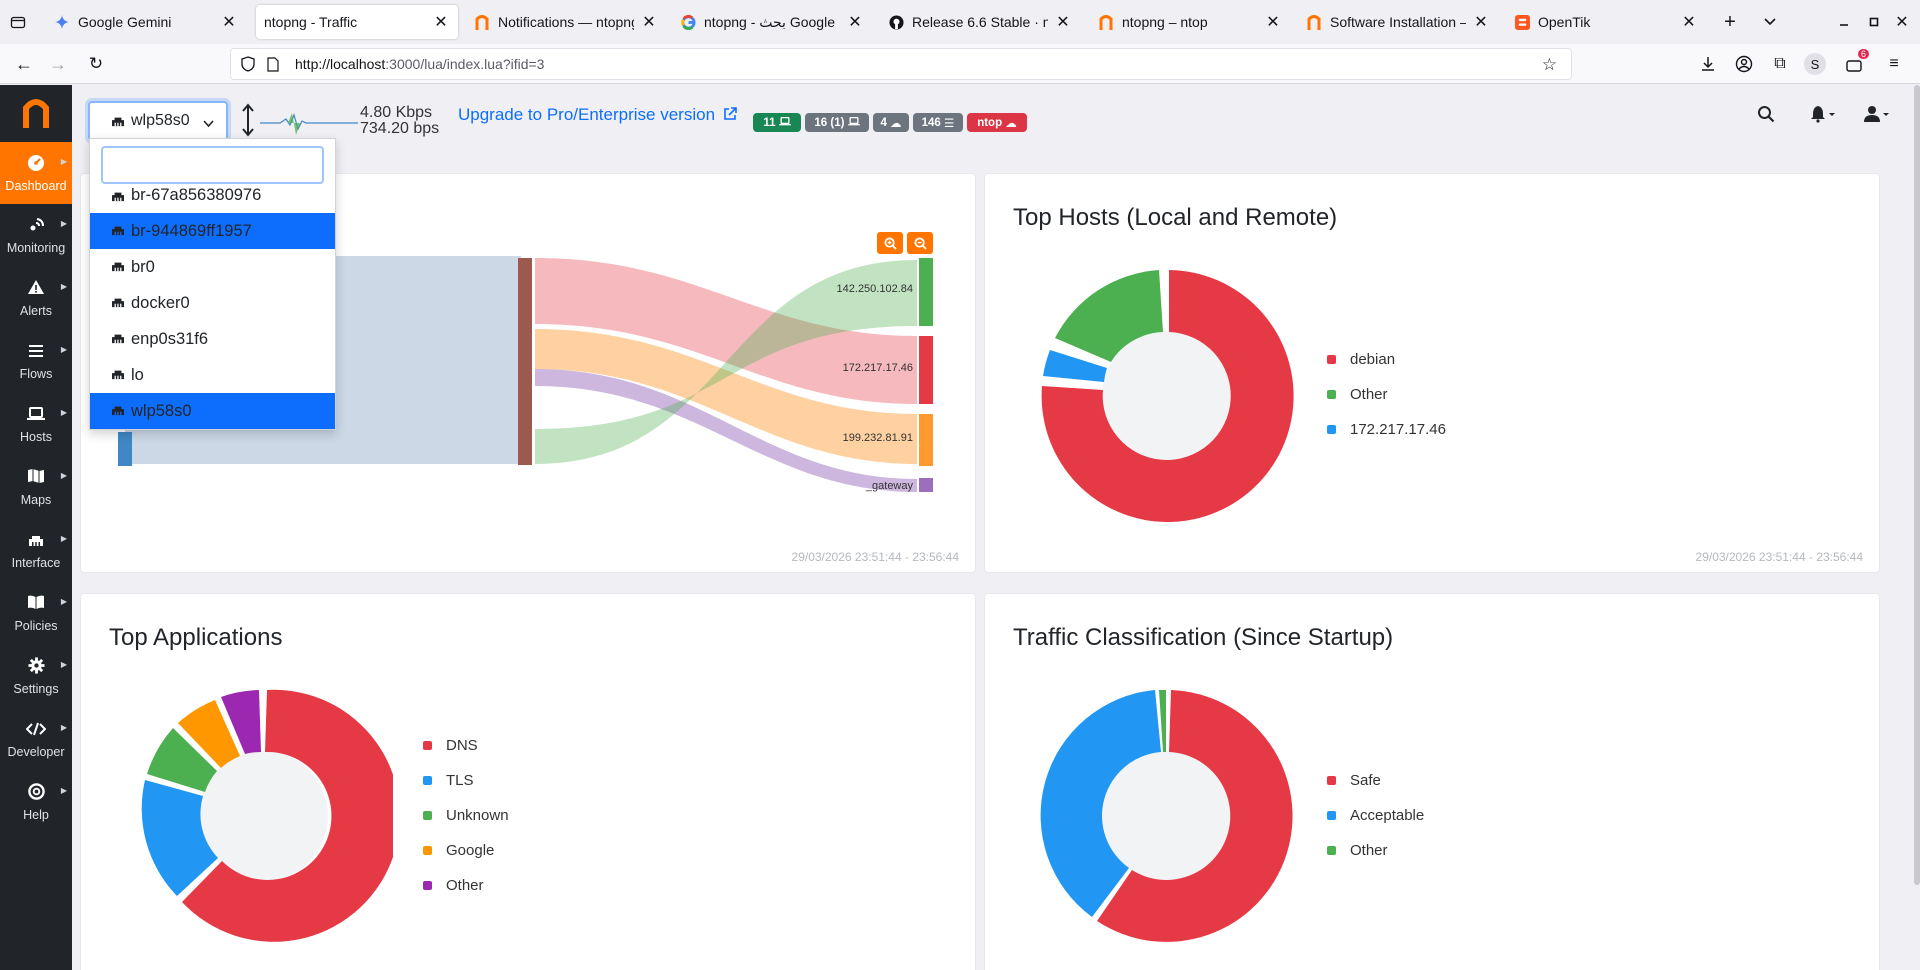  Describe the element at coordinates (1549, 64) in the screenshot. I see `bookmark-star-icon: ☆` at that location.